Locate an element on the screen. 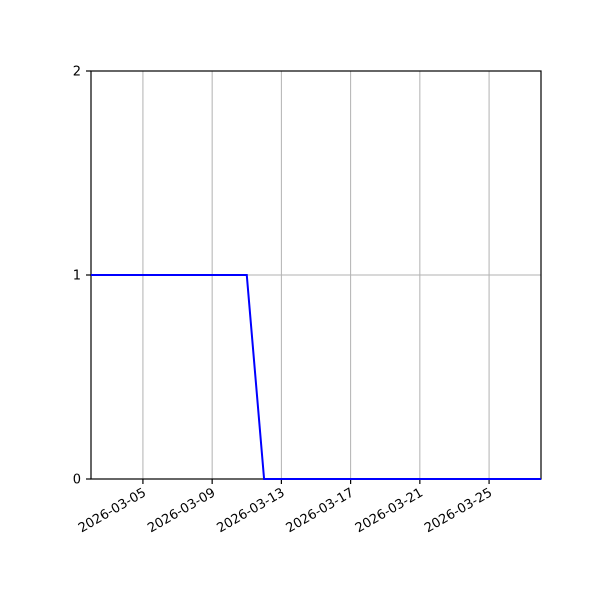 The height and width of the screenshot is (600, 600). x-tick-label: 2026-03-09 is located at coordinates (181, 510).